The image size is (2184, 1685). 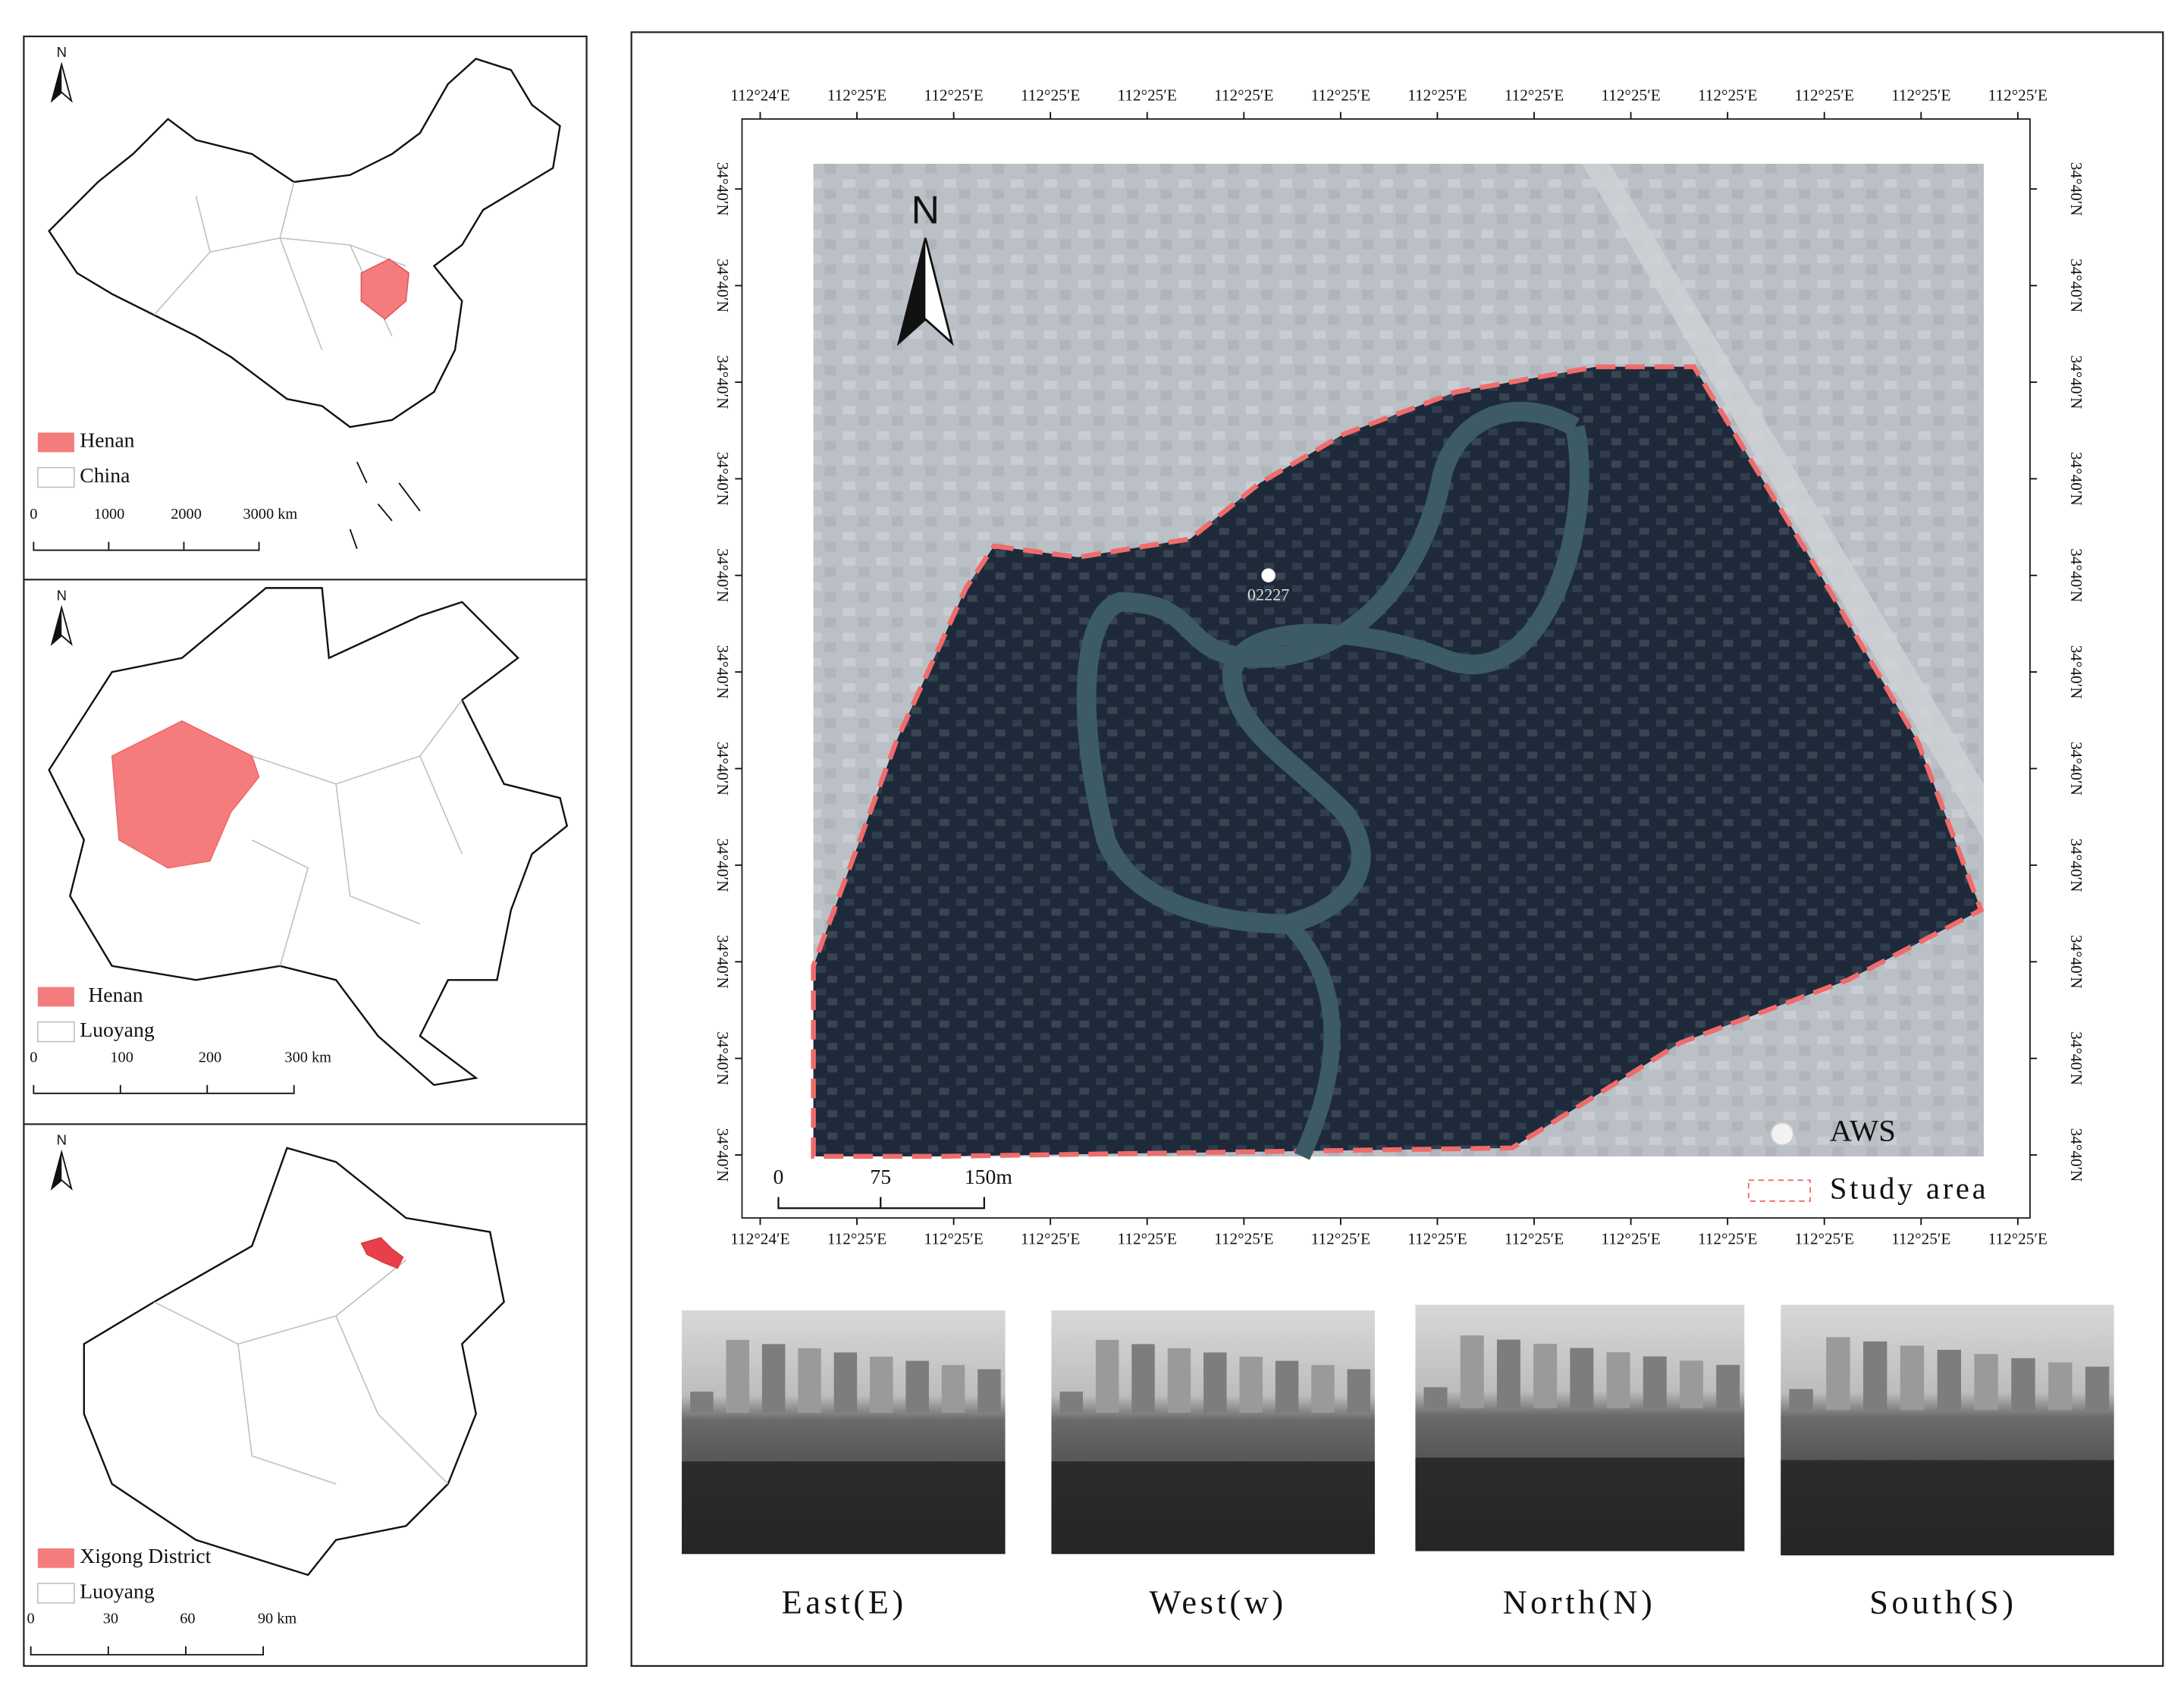 What do you see at coordinates (62, 52) in the screenshot?
I see `north-label: N` at bounding box center [62, 52].